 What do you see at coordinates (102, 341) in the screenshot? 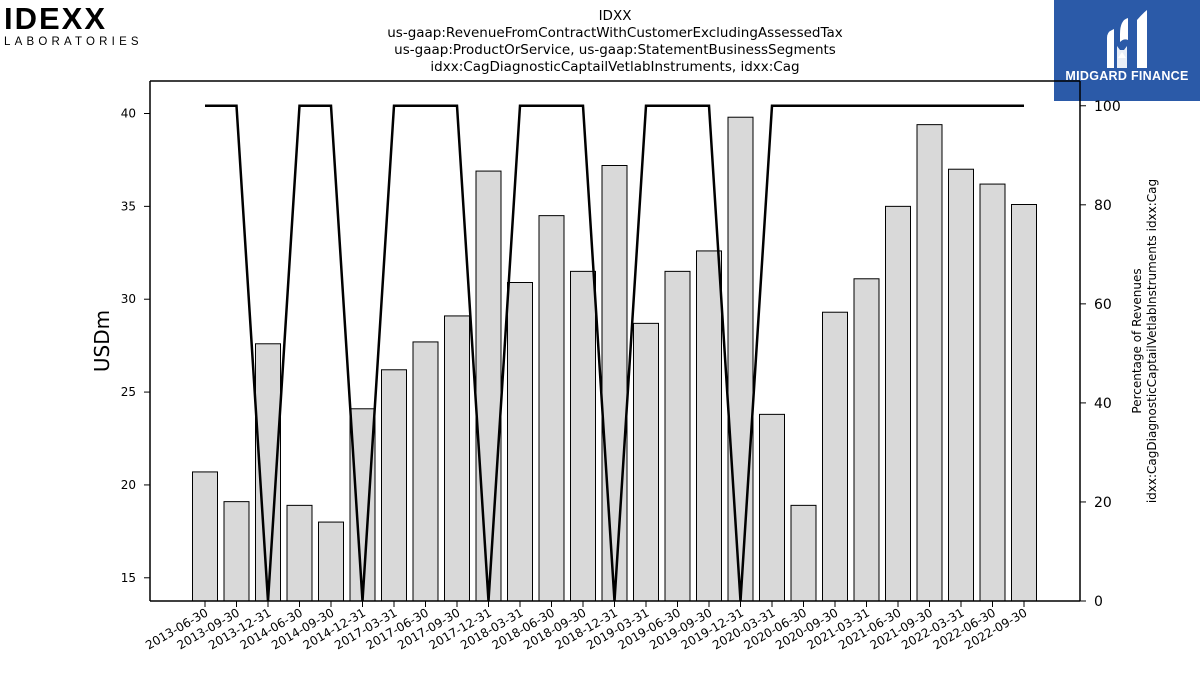
I see `y-axis-label: USDm` at bounding box center [102, 341].